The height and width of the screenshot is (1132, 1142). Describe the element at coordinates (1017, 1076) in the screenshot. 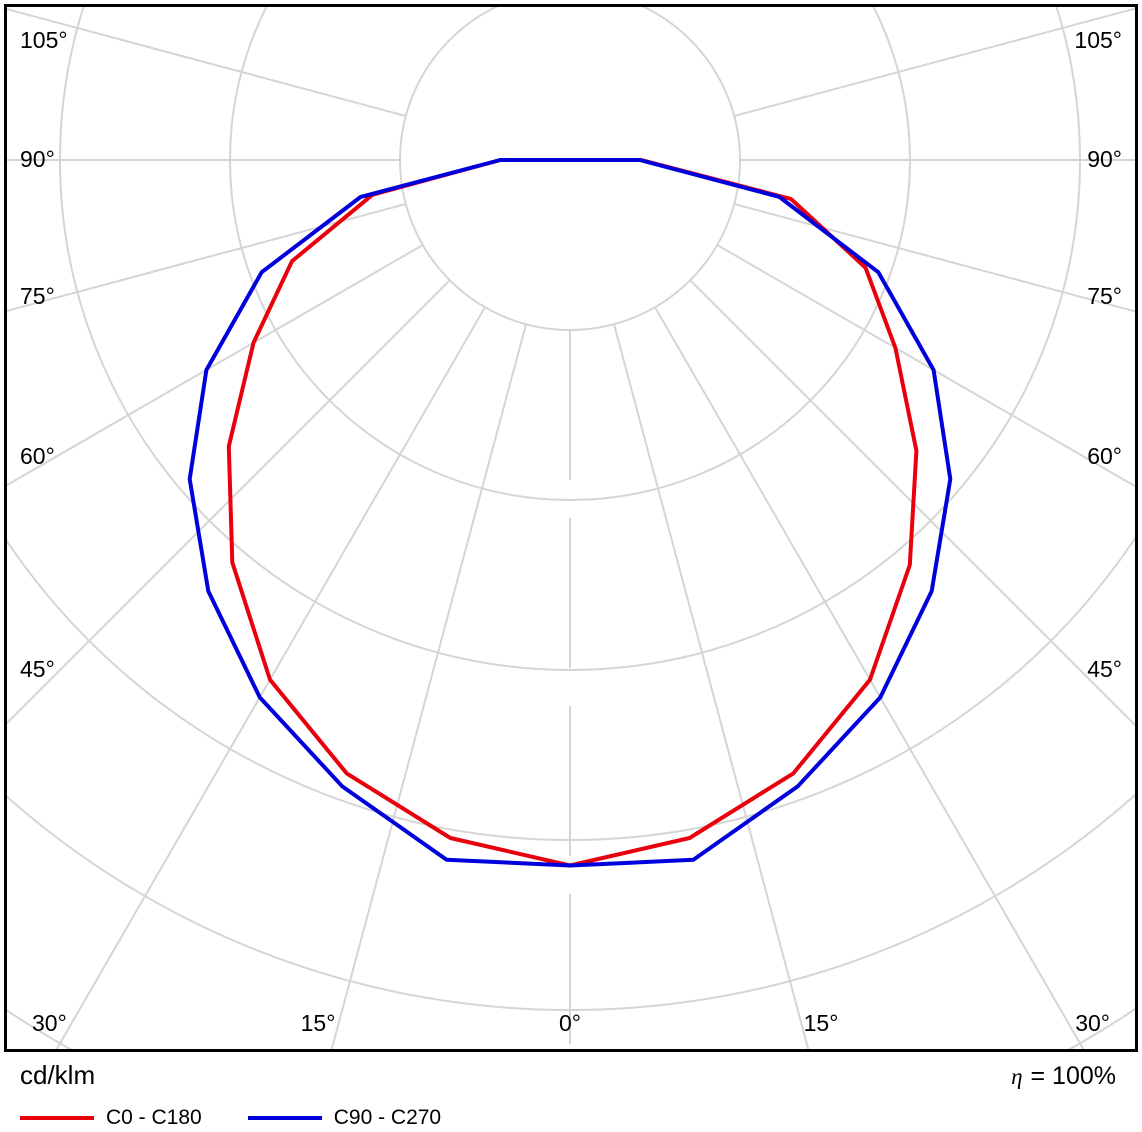

I see `eta-symbol: η` at that location.